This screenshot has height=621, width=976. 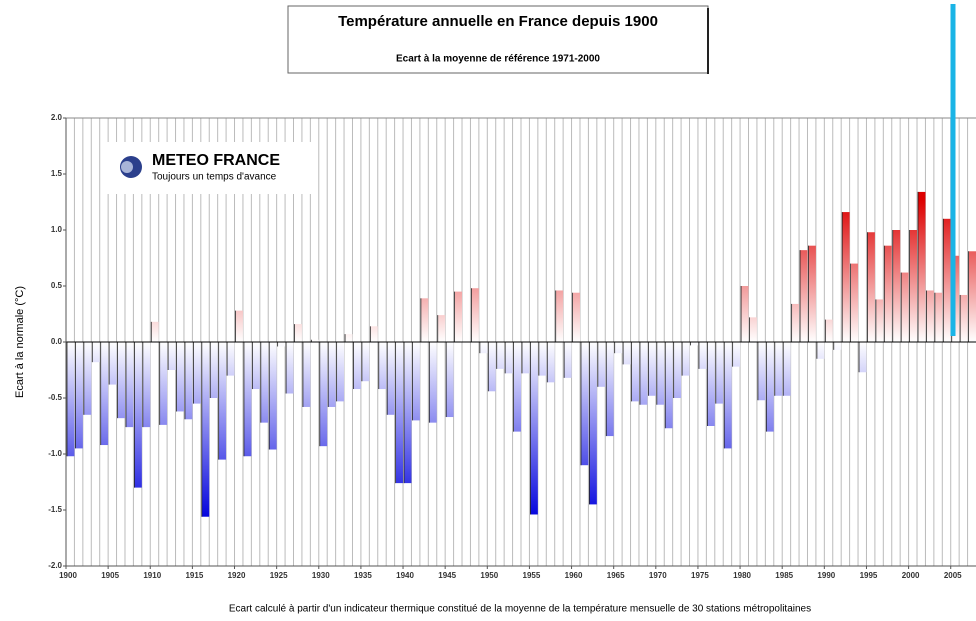 I want to click on x-tick-label: 1900, so click(x=68, y=575).